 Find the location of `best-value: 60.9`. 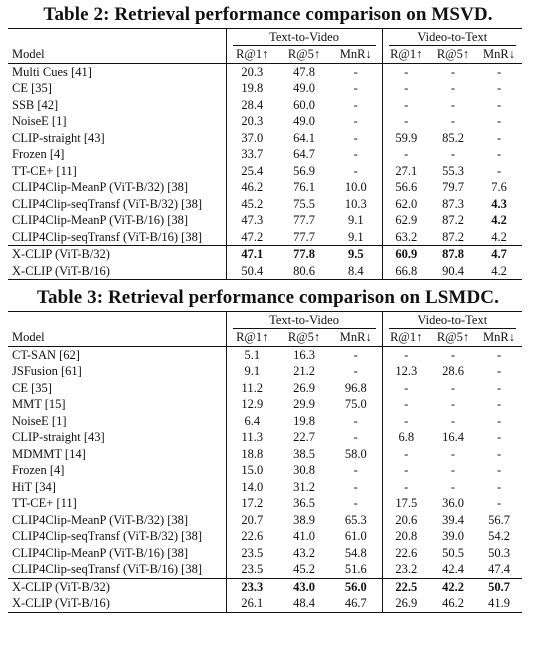

best-value: 60.9 is located at coordinates (406, 254).